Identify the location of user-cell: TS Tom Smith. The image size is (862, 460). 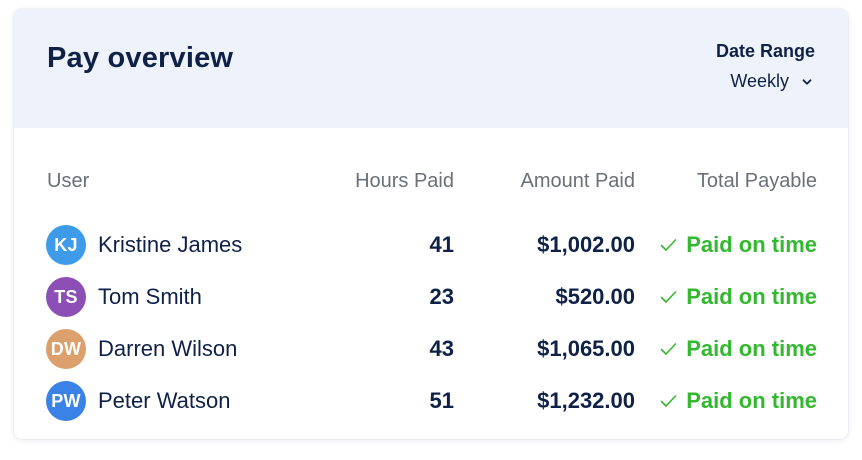
(186, 297).